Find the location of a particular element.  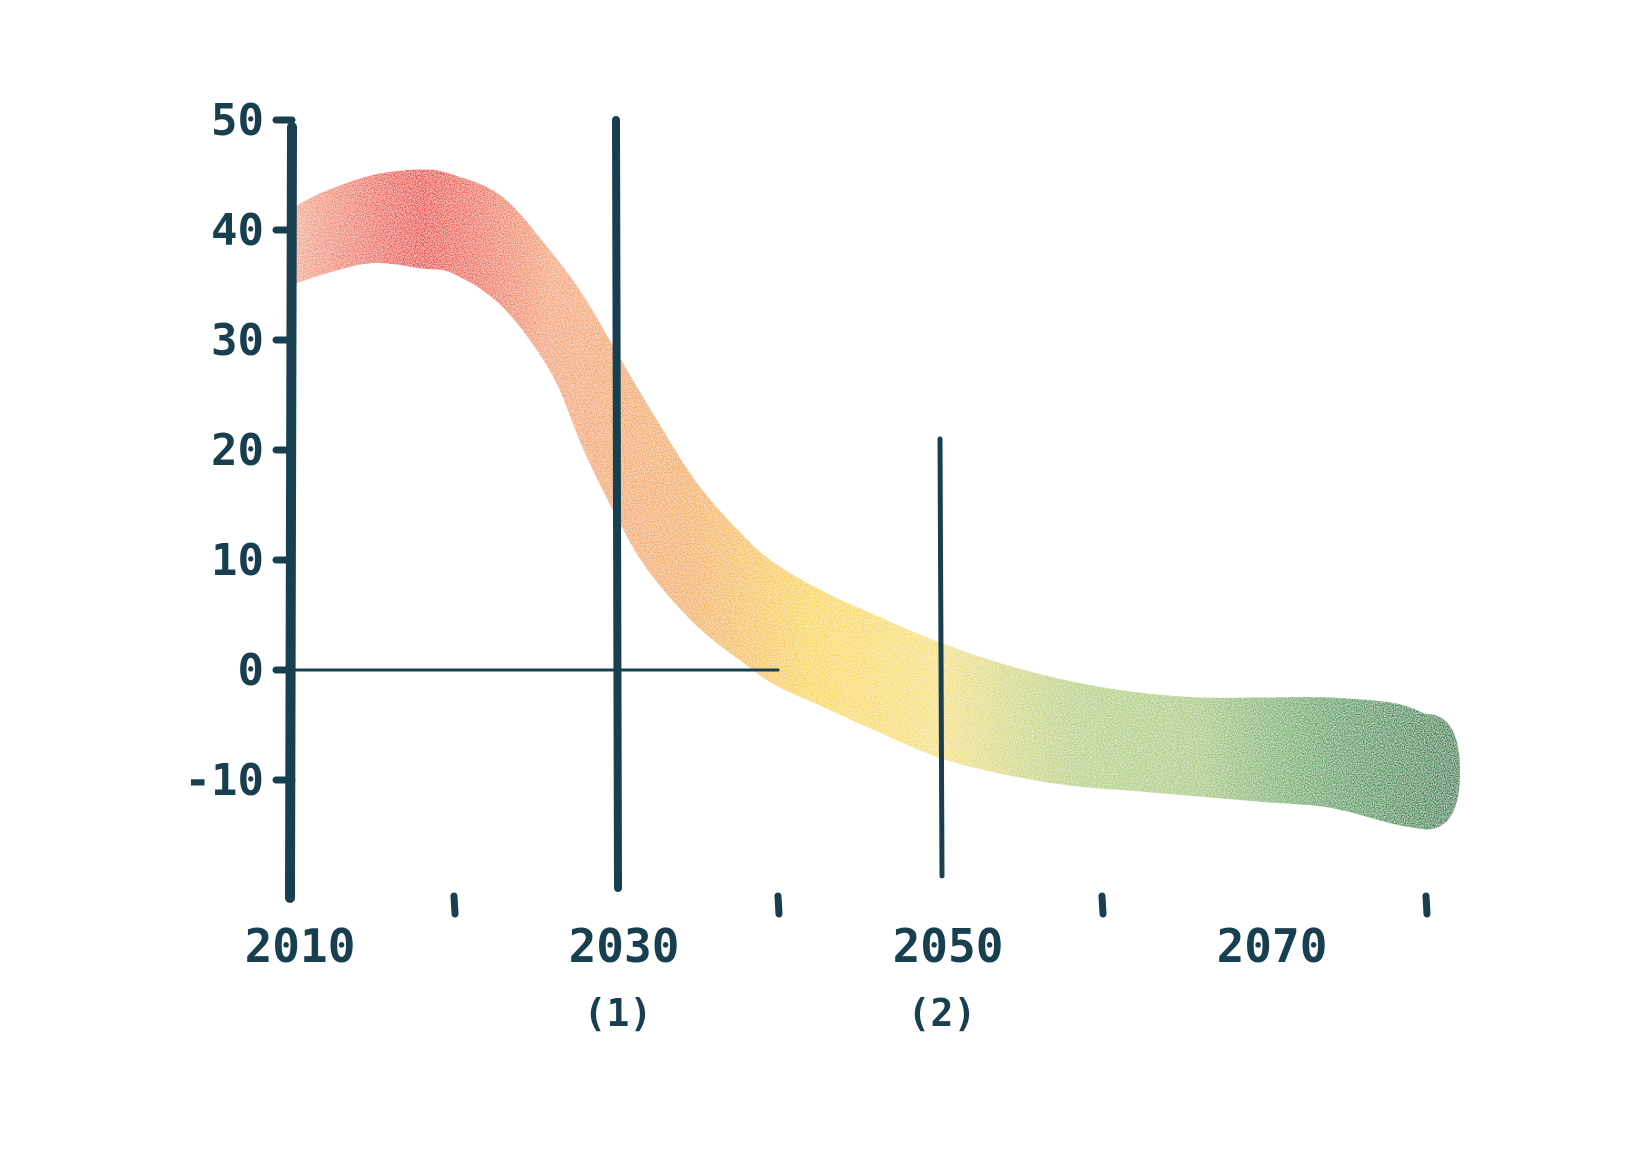

x-tick-2040 is located at coordinates (778, 905).